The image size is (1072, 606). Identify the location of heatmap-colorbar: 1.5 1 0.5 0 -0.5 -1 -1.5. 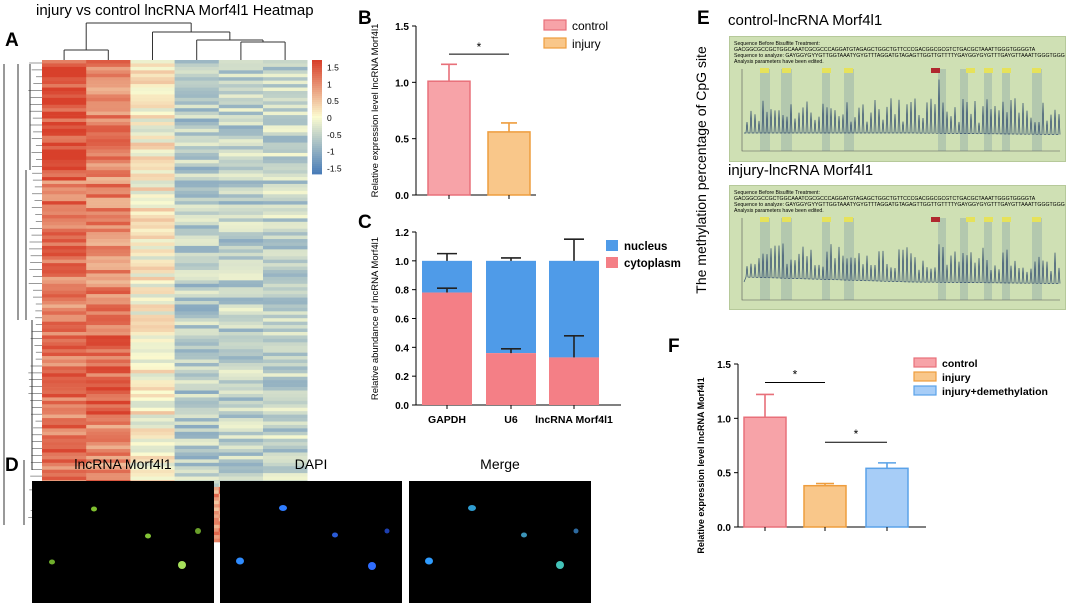
(327, 117).